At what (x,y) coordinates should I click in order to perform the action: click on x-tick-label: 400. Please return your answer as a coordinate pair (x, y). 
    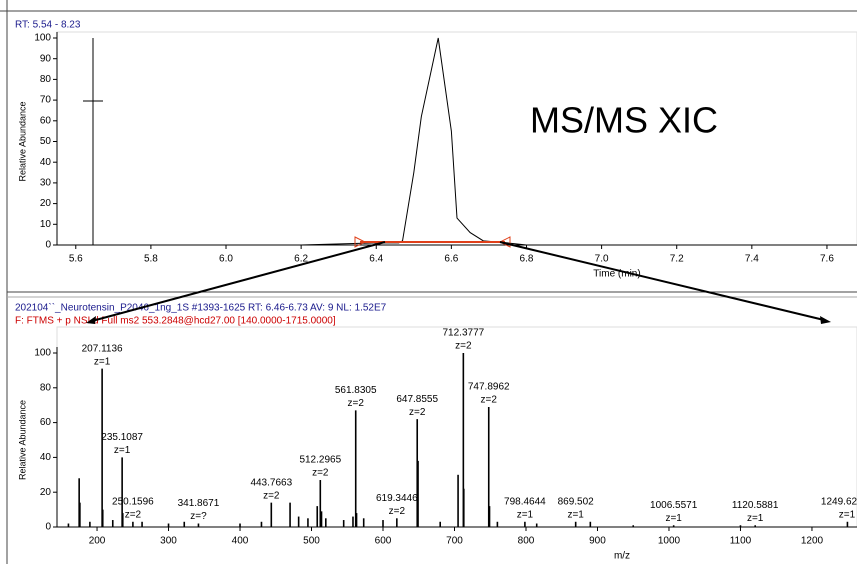
    Looking at the image, I should click on (240, 541).